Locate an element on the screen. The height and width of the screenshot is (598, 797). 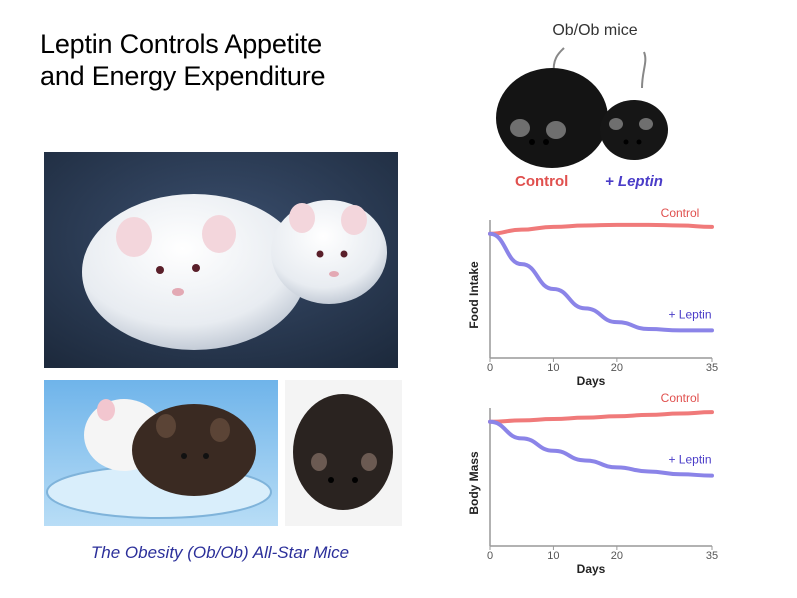
y-axis-label: Food Intake is located at coordinates (474, 295).